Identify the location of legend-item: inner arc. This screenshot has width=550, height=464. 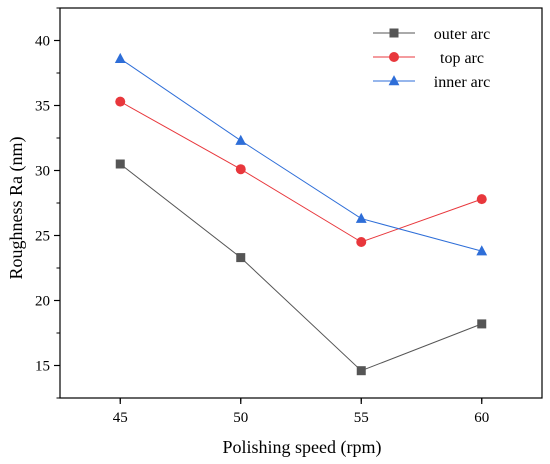
(431, 82).